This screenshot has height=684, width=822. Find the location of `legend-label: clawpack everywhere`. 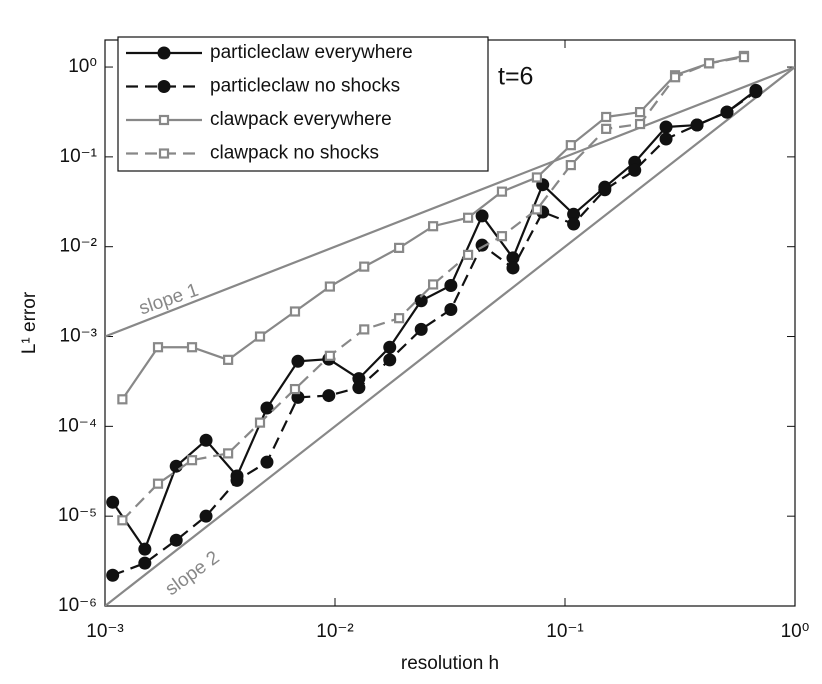

legend-label: clawpack everywhere is located at coordinates (301, 119).